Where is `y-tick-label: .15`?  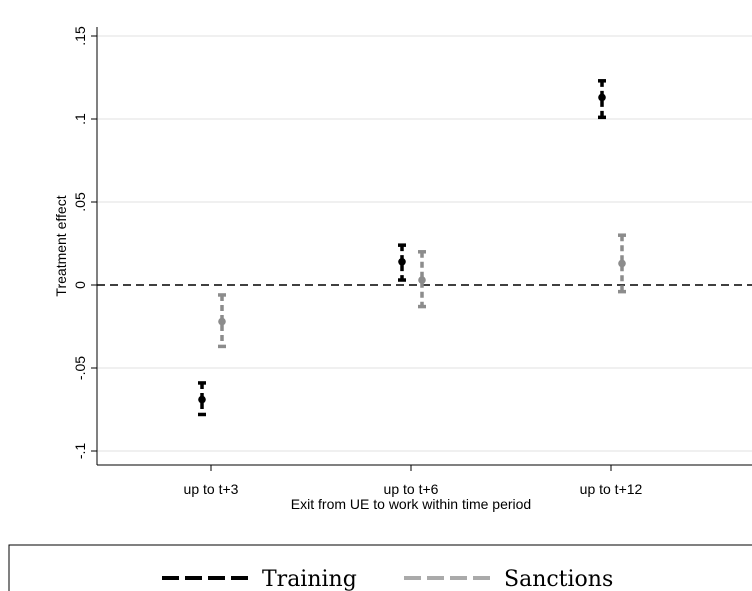
y-tick-label: .15 is located at coordinates (80, 36).